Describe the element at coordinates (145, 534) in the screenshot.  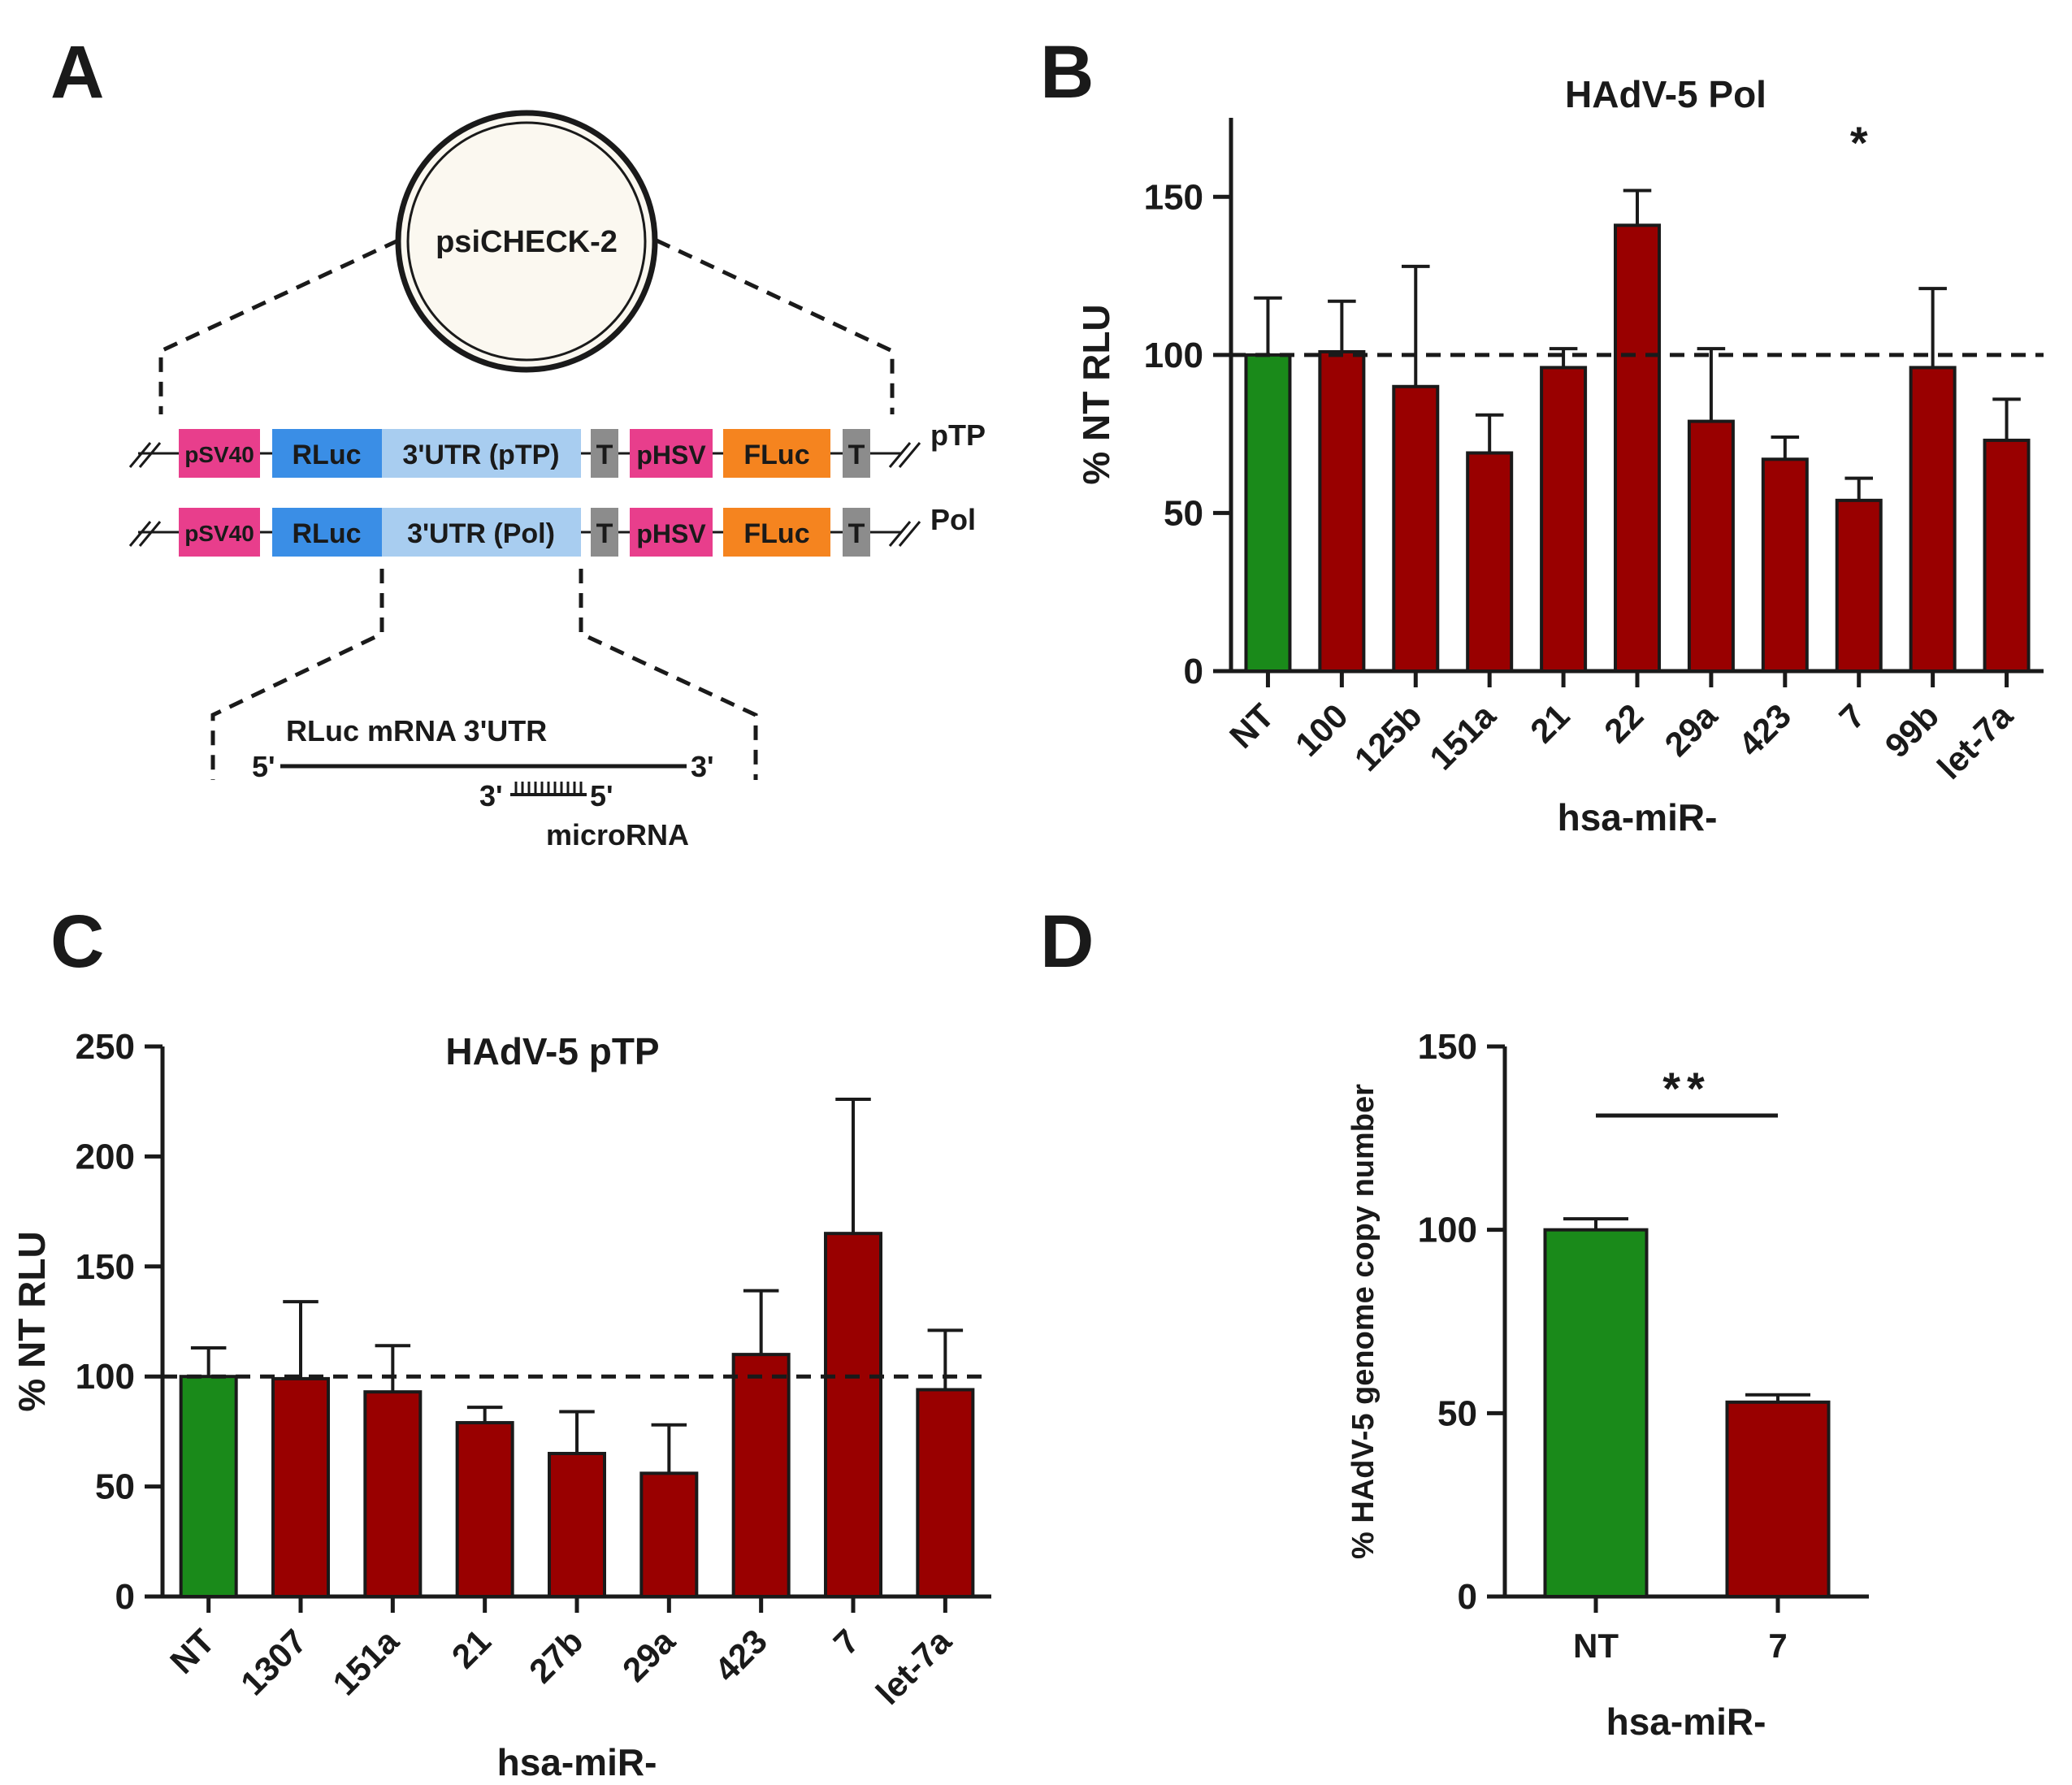
I see `break-left-icon` at that location.